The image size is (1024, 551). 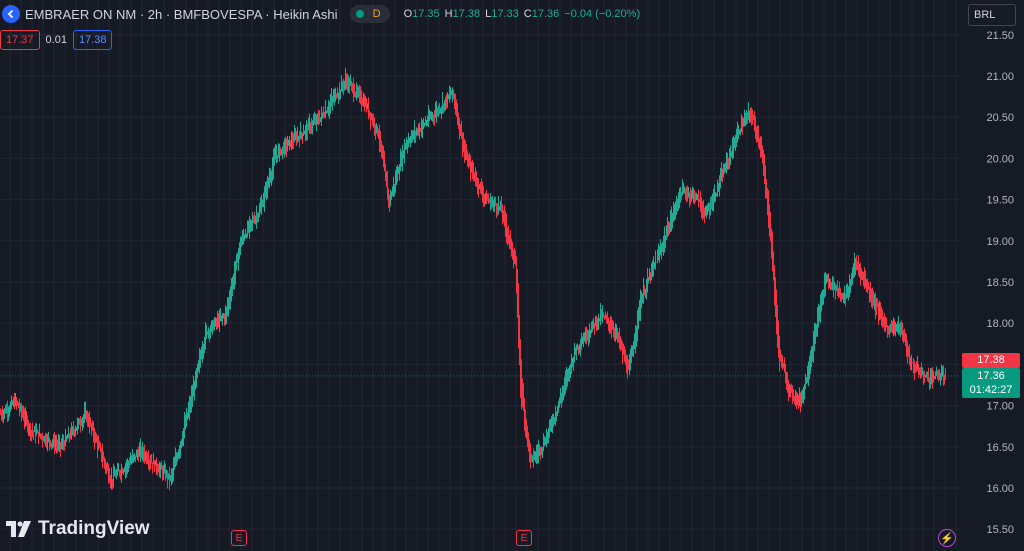 I want to click on price-axis-tick-label: 16.50, so click(x=1000, y=448).